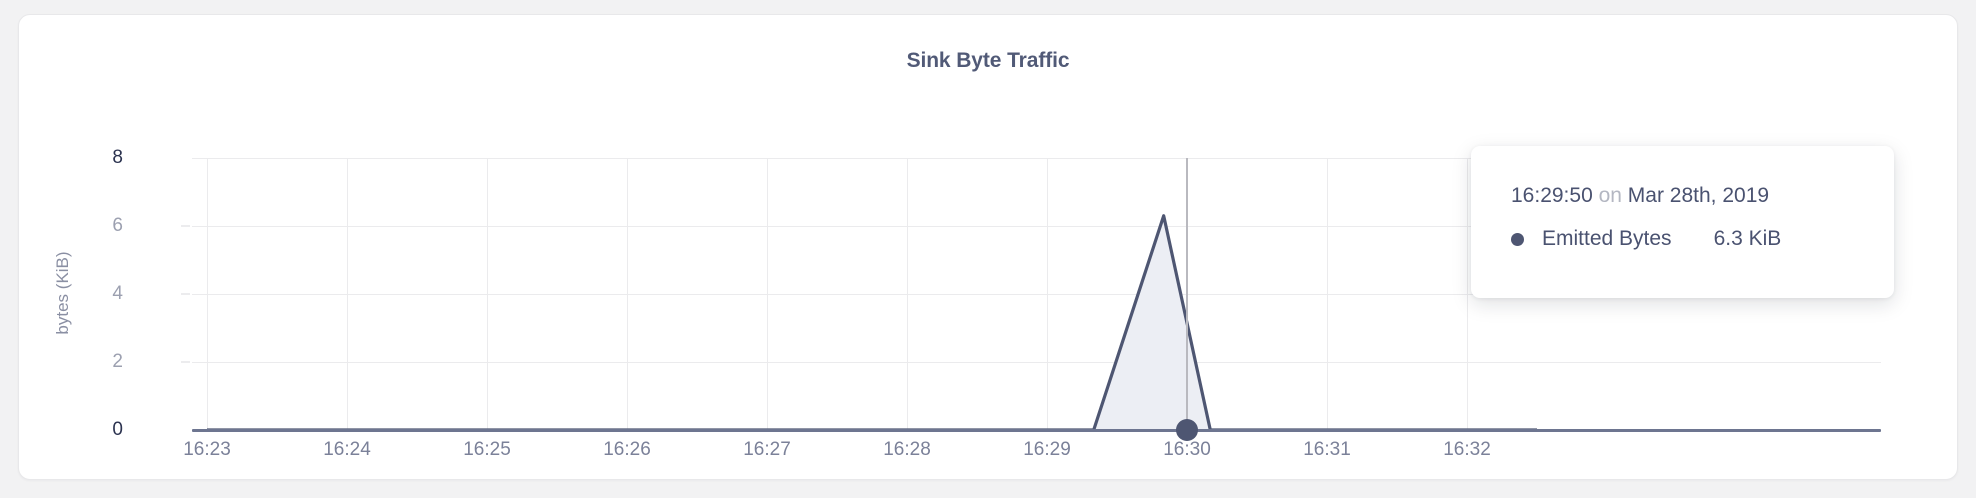 The width and height of the screenshot is (1976, 498). Describe the element at coordinates (907, 449) in the screenshot. I see `x-tick-label: 16:28` at that location.